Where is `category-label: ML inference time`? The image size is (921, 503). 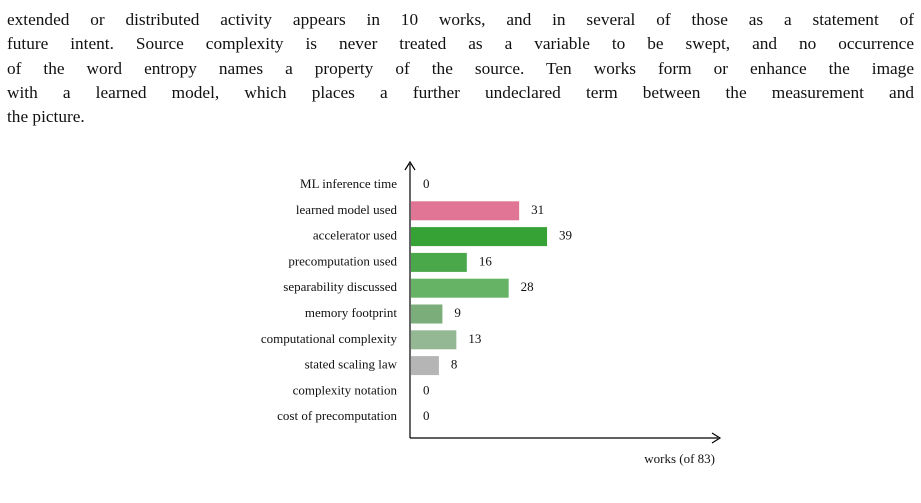
category-label: ML inference time is located at coordinates (348, 183).